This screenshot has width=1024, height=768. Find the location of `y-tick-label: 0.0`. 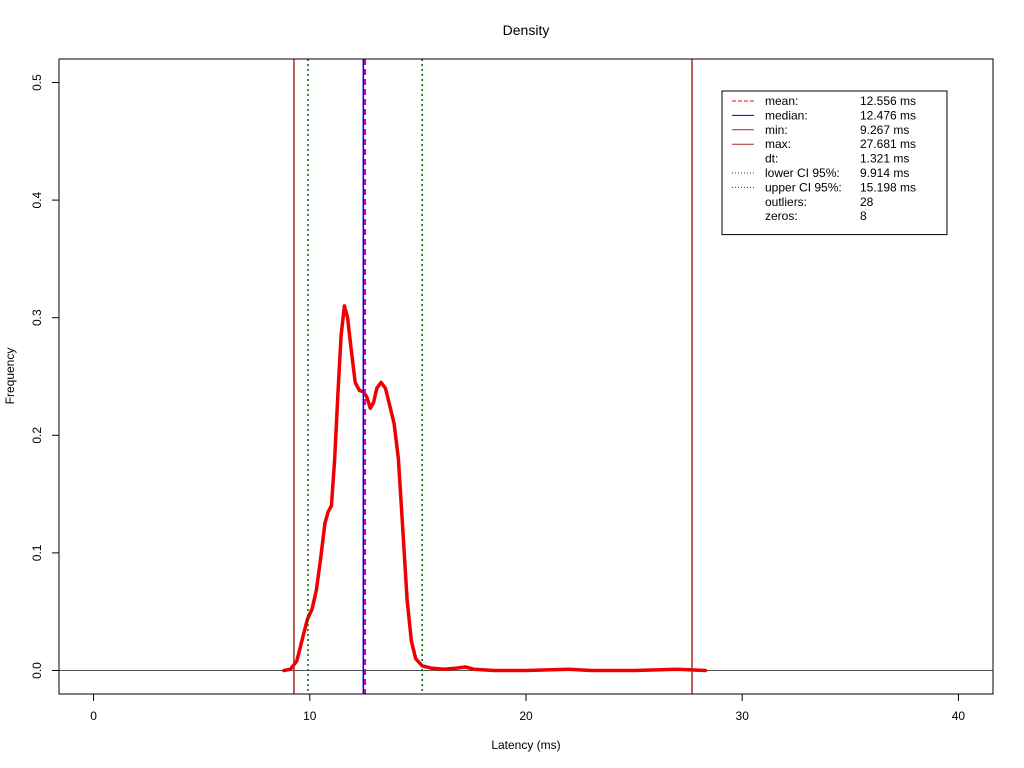

y-tick-label: 0.0 is located at coordinates (37, 670).